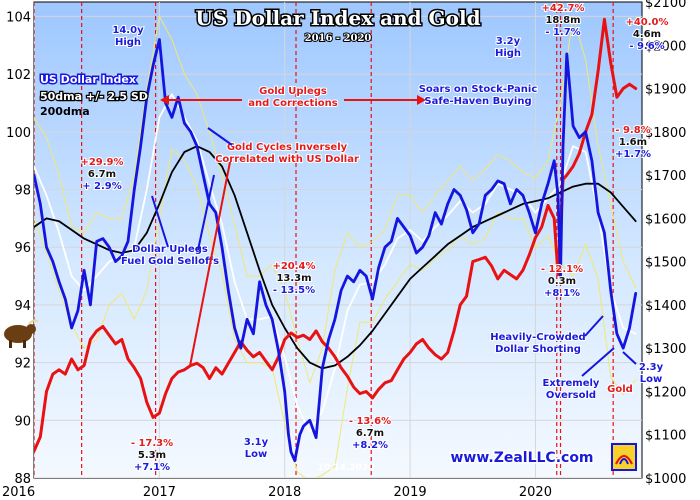  I want to click on annotation-up-204: +20.4% 13.3m - 13.5%, so click(293, 278).